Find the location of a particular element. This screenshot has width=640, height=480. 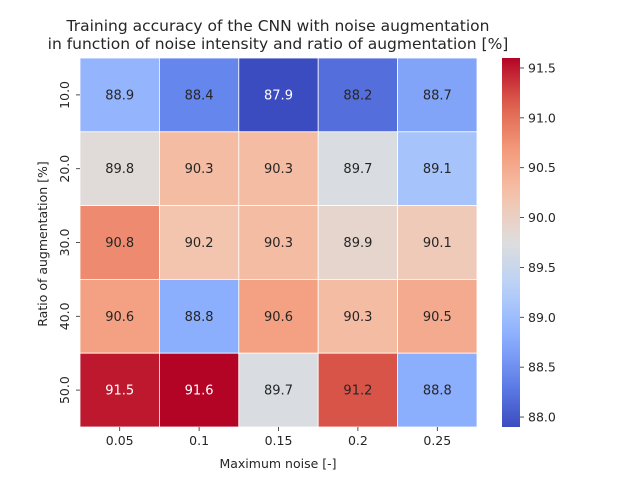

cell-value-label: 91.2 is located at coordinates (357, 391).